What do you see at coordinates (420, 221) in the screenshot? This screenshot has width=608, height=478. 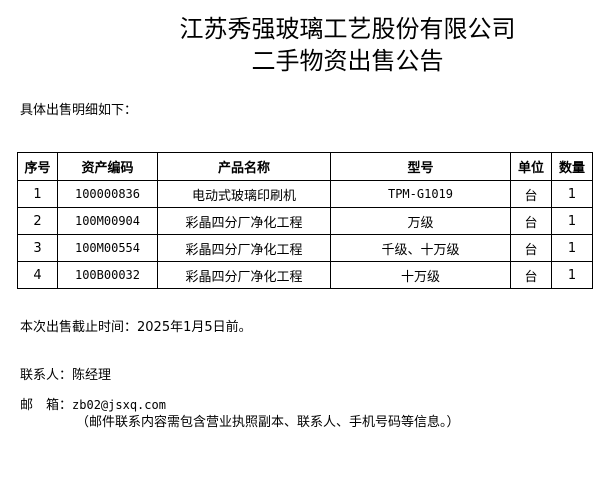 I see `cell-model: 万级` at bounding box center [420, 221].